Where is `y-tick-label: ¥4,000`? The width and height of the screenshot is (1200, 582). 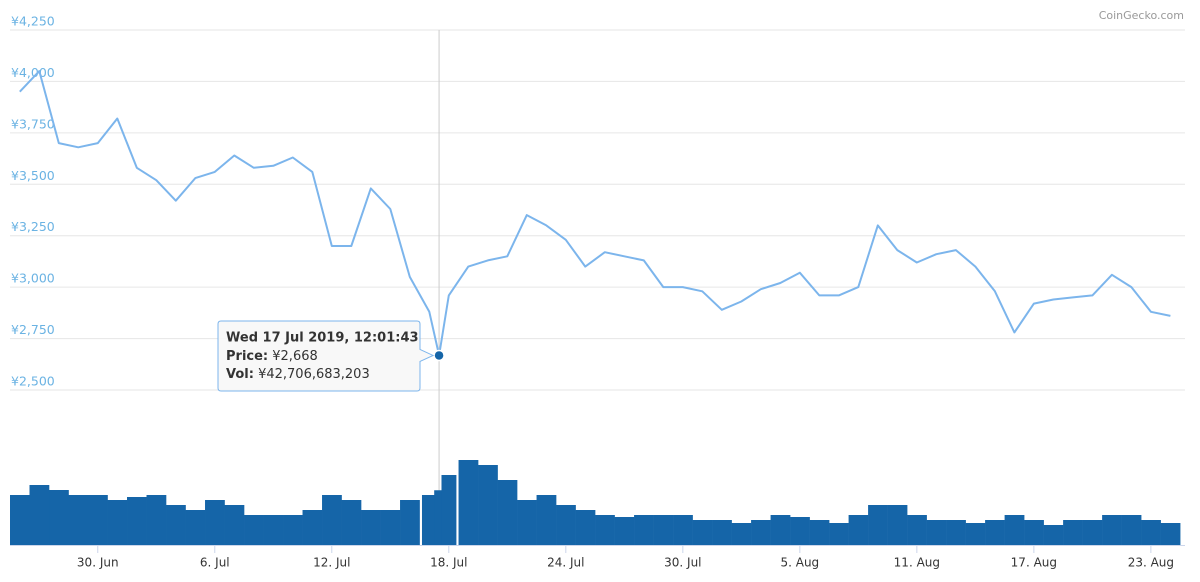
y-tick-label: ¥4,000 is located at coordinates (33, 72).